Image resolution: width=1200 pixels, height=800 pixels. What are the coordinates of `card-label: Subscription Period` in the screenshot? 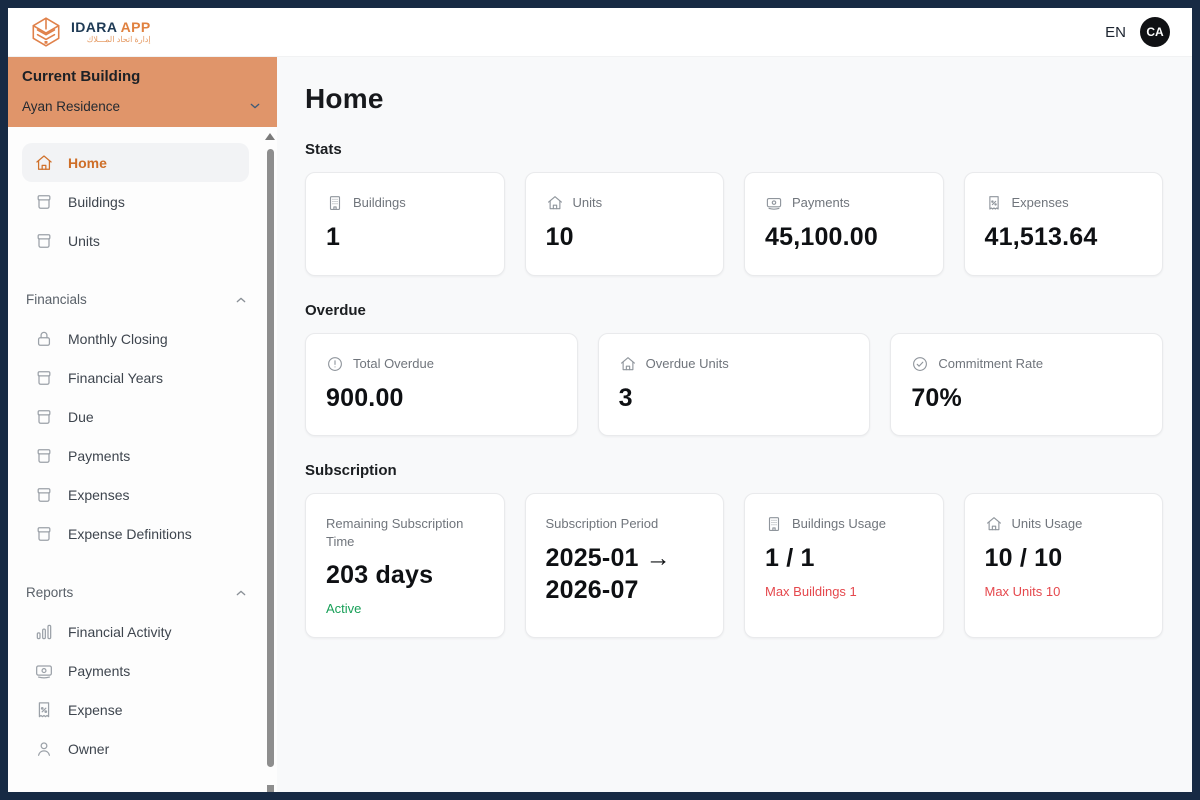 It's located at (602, 523).